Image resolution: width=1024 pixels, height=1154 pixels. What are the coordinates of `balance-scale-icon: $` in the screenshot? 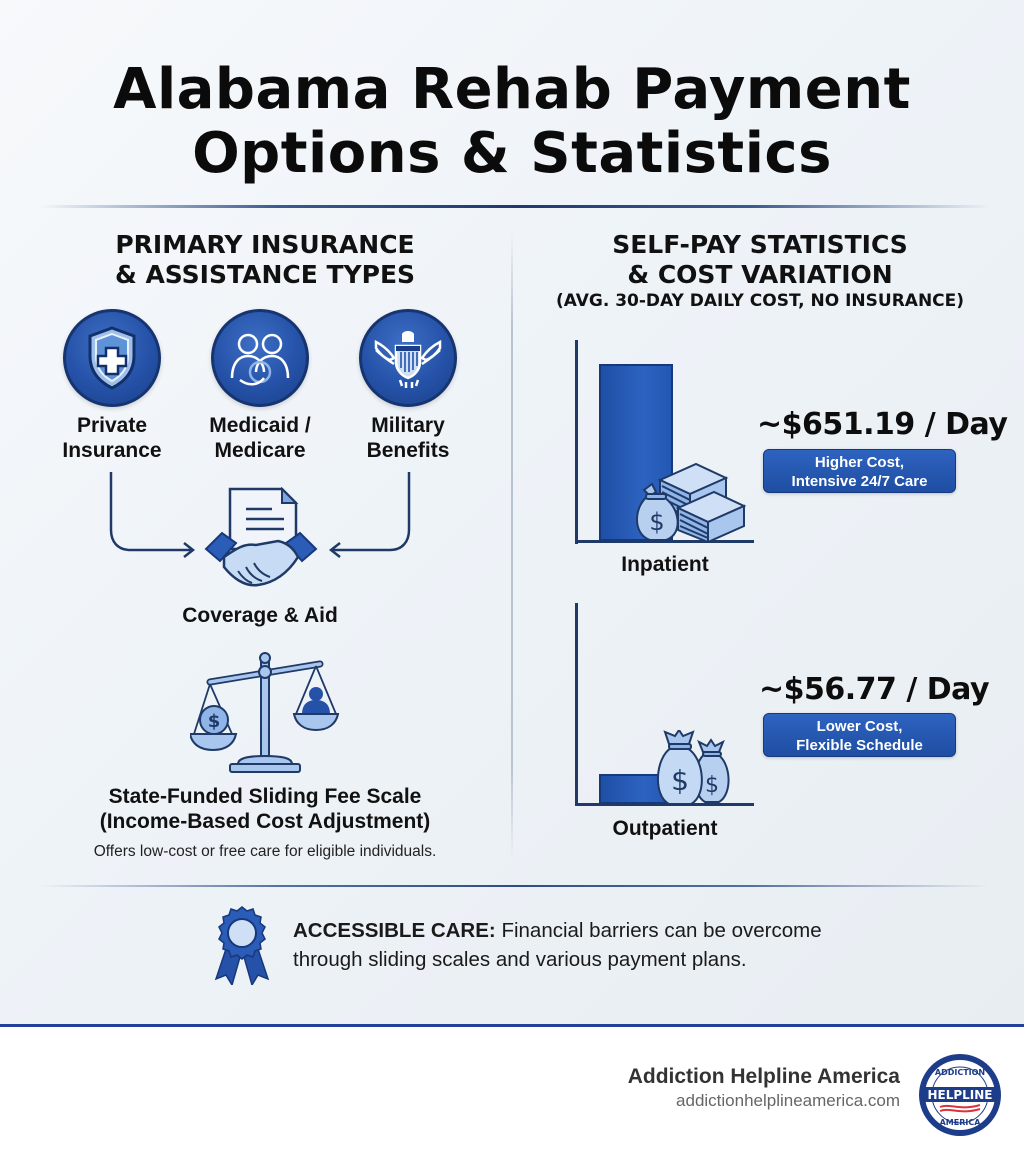 It's located at (265, 712).